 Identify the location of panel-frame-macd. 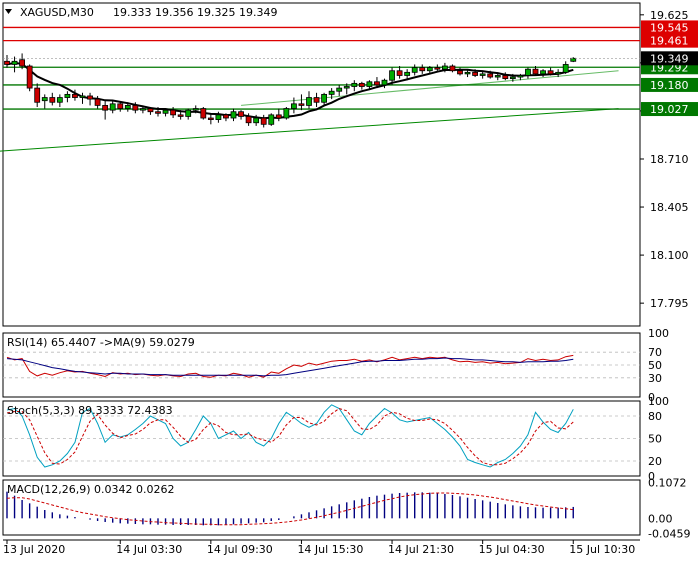
(321, 507).